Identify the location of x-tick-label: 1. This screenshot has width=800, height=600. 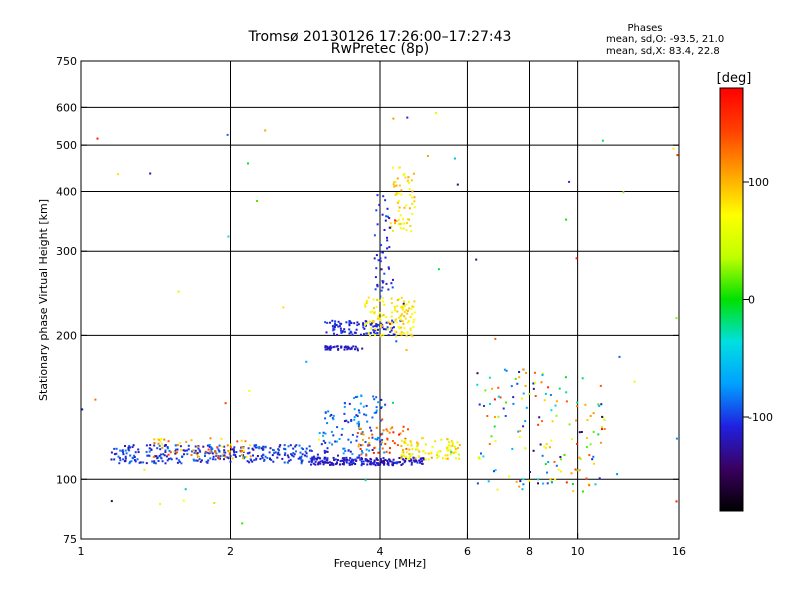
(81, 551).